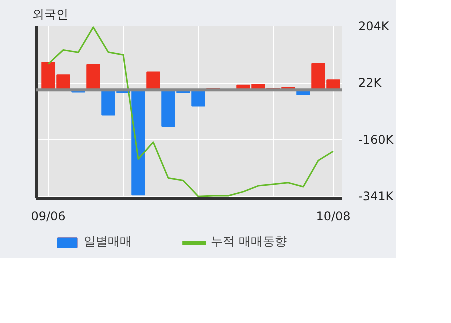 The width and height of the screenshot is (451, 323). I want to click on y-tick-label: 22K, so click(370, 83).